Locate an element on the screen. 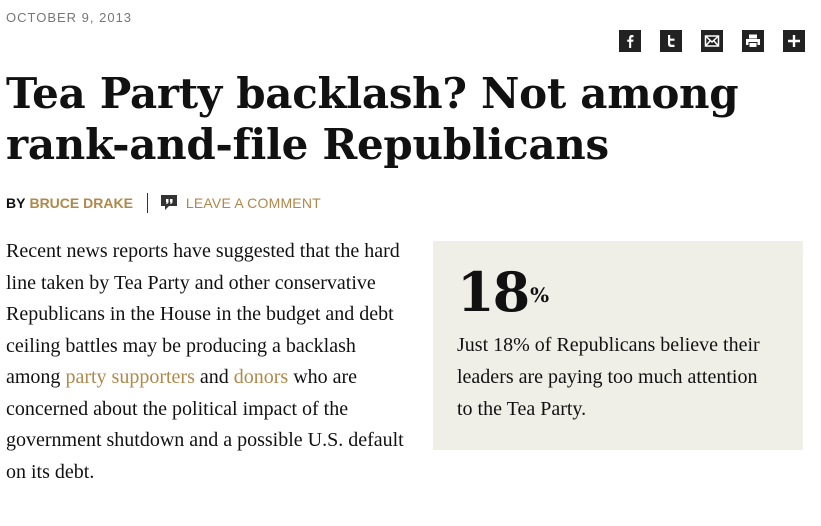  print-button is located at coordinates (753, 41).